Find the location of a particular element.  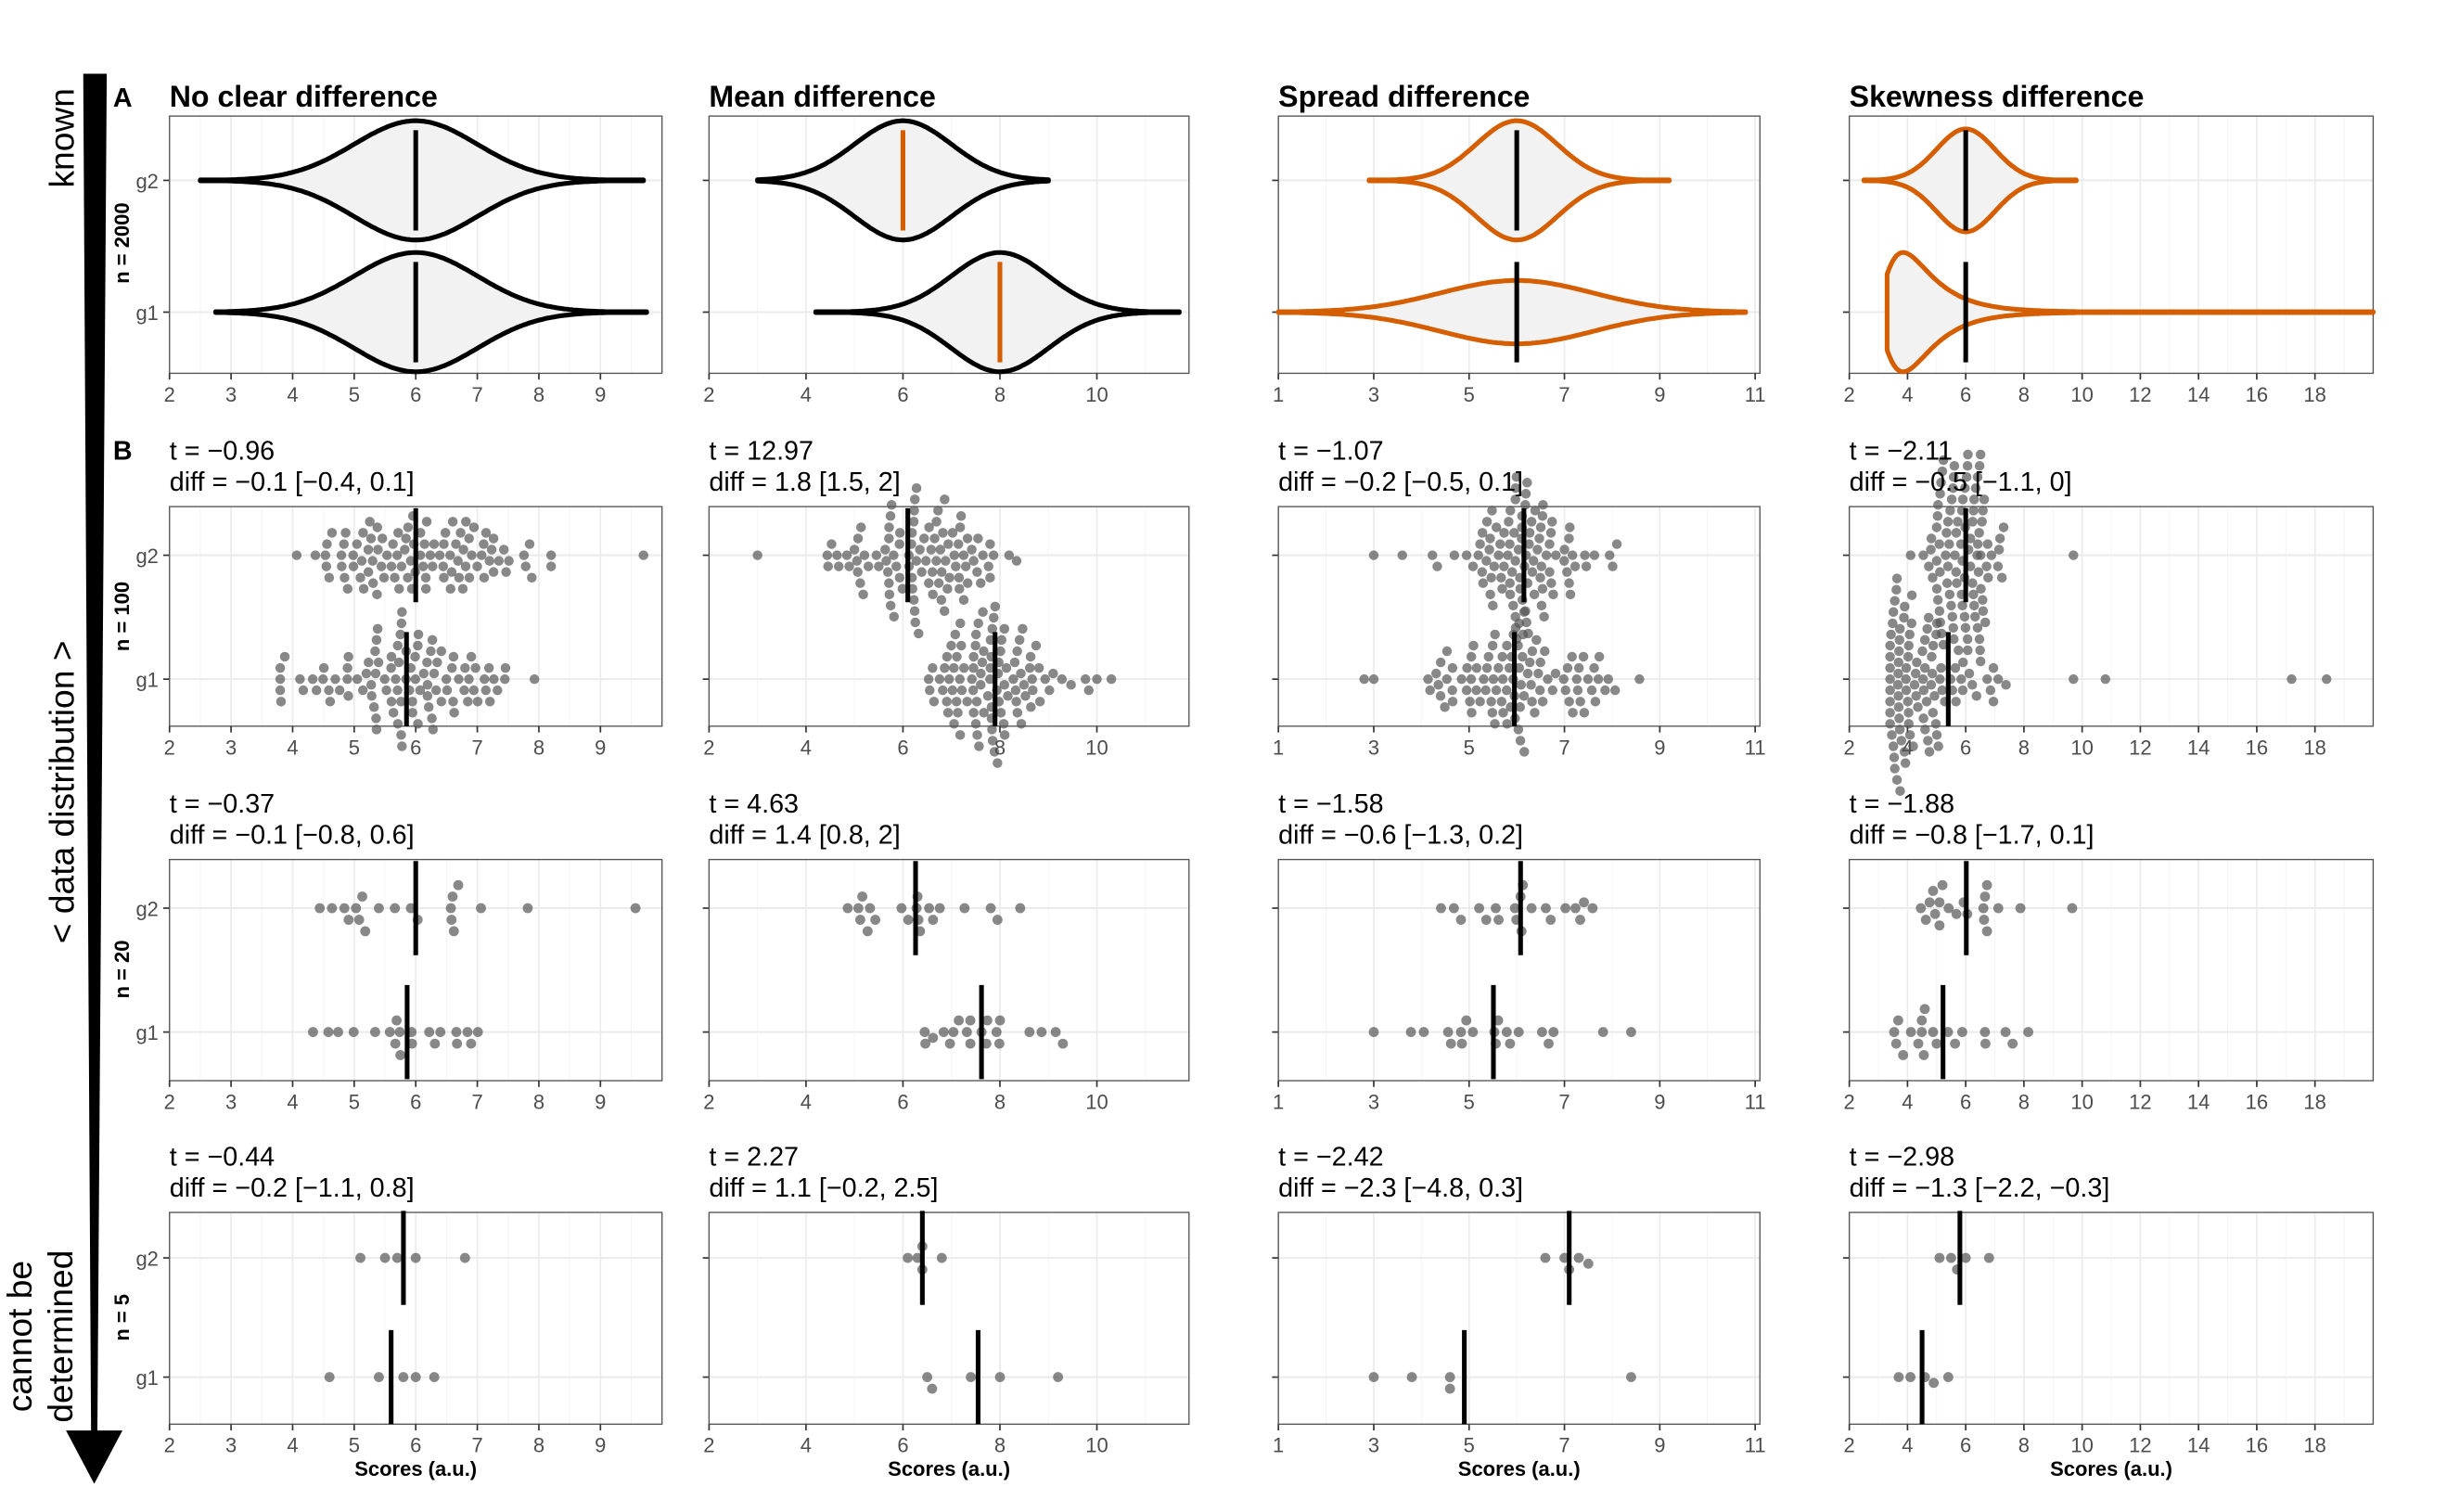

x-tick-label: 5 is located at coordinates (1469, 748).